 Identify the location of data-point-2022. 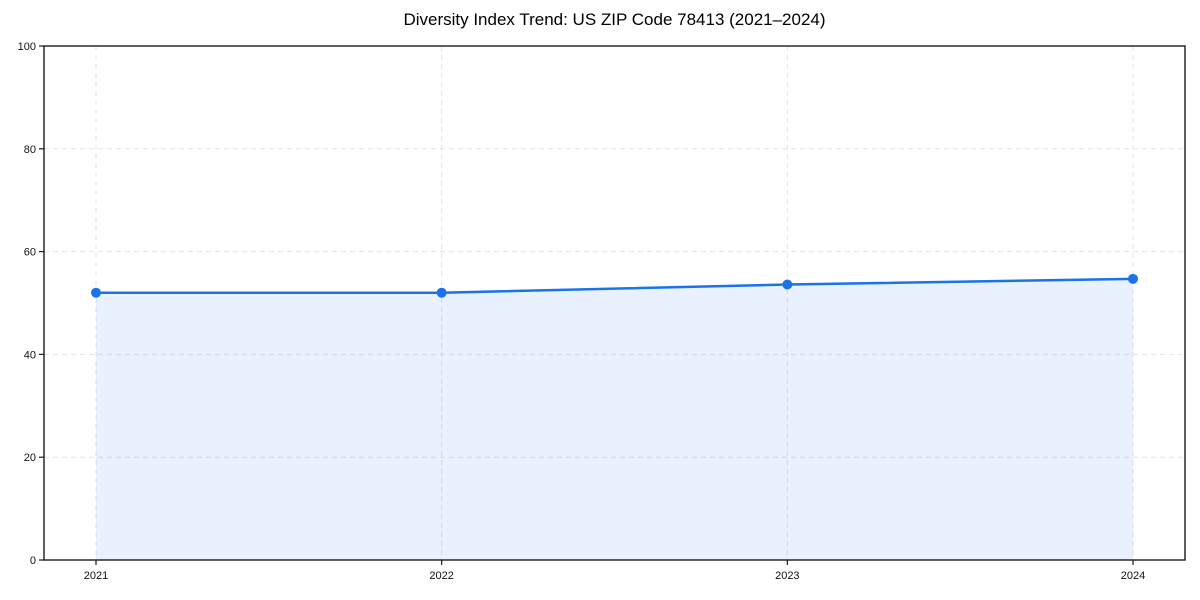
(441, 292).